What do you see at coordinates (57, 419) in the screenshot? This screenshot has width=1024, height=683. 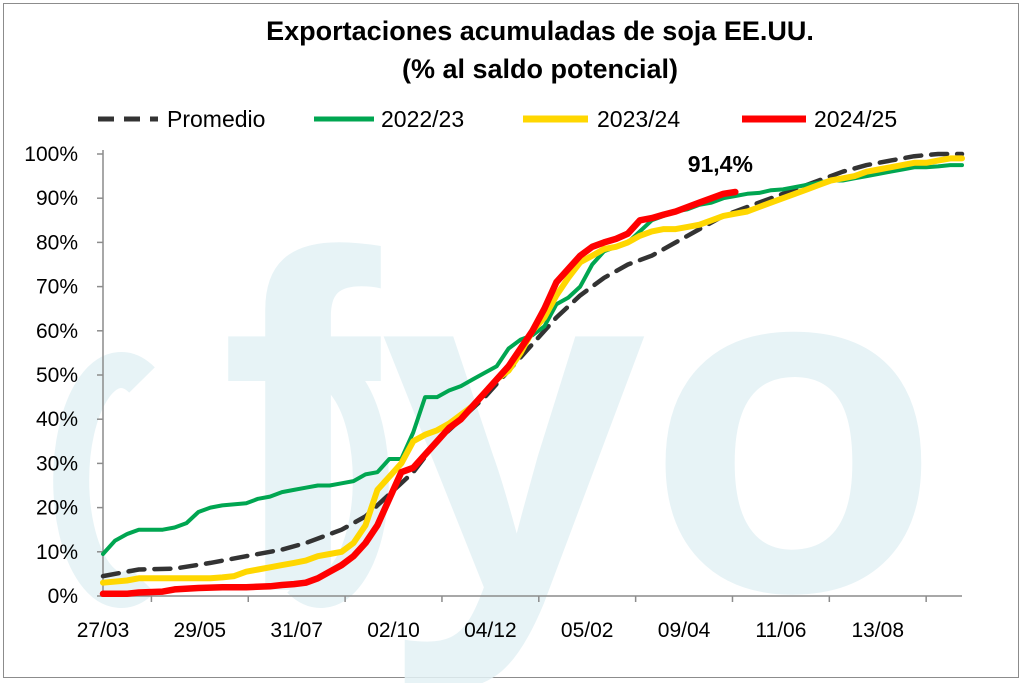 I see `y-tick-label: 40%` at bounding box center [57, 419].